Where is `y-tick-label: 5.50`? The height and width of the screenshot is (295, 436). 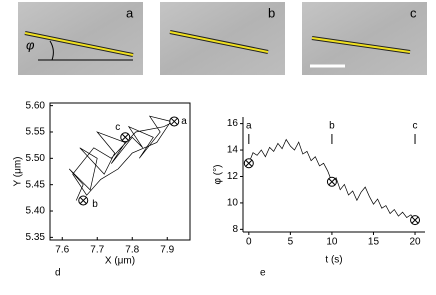
y-tick-label: 5.50 is located at coordinates (36, 158).